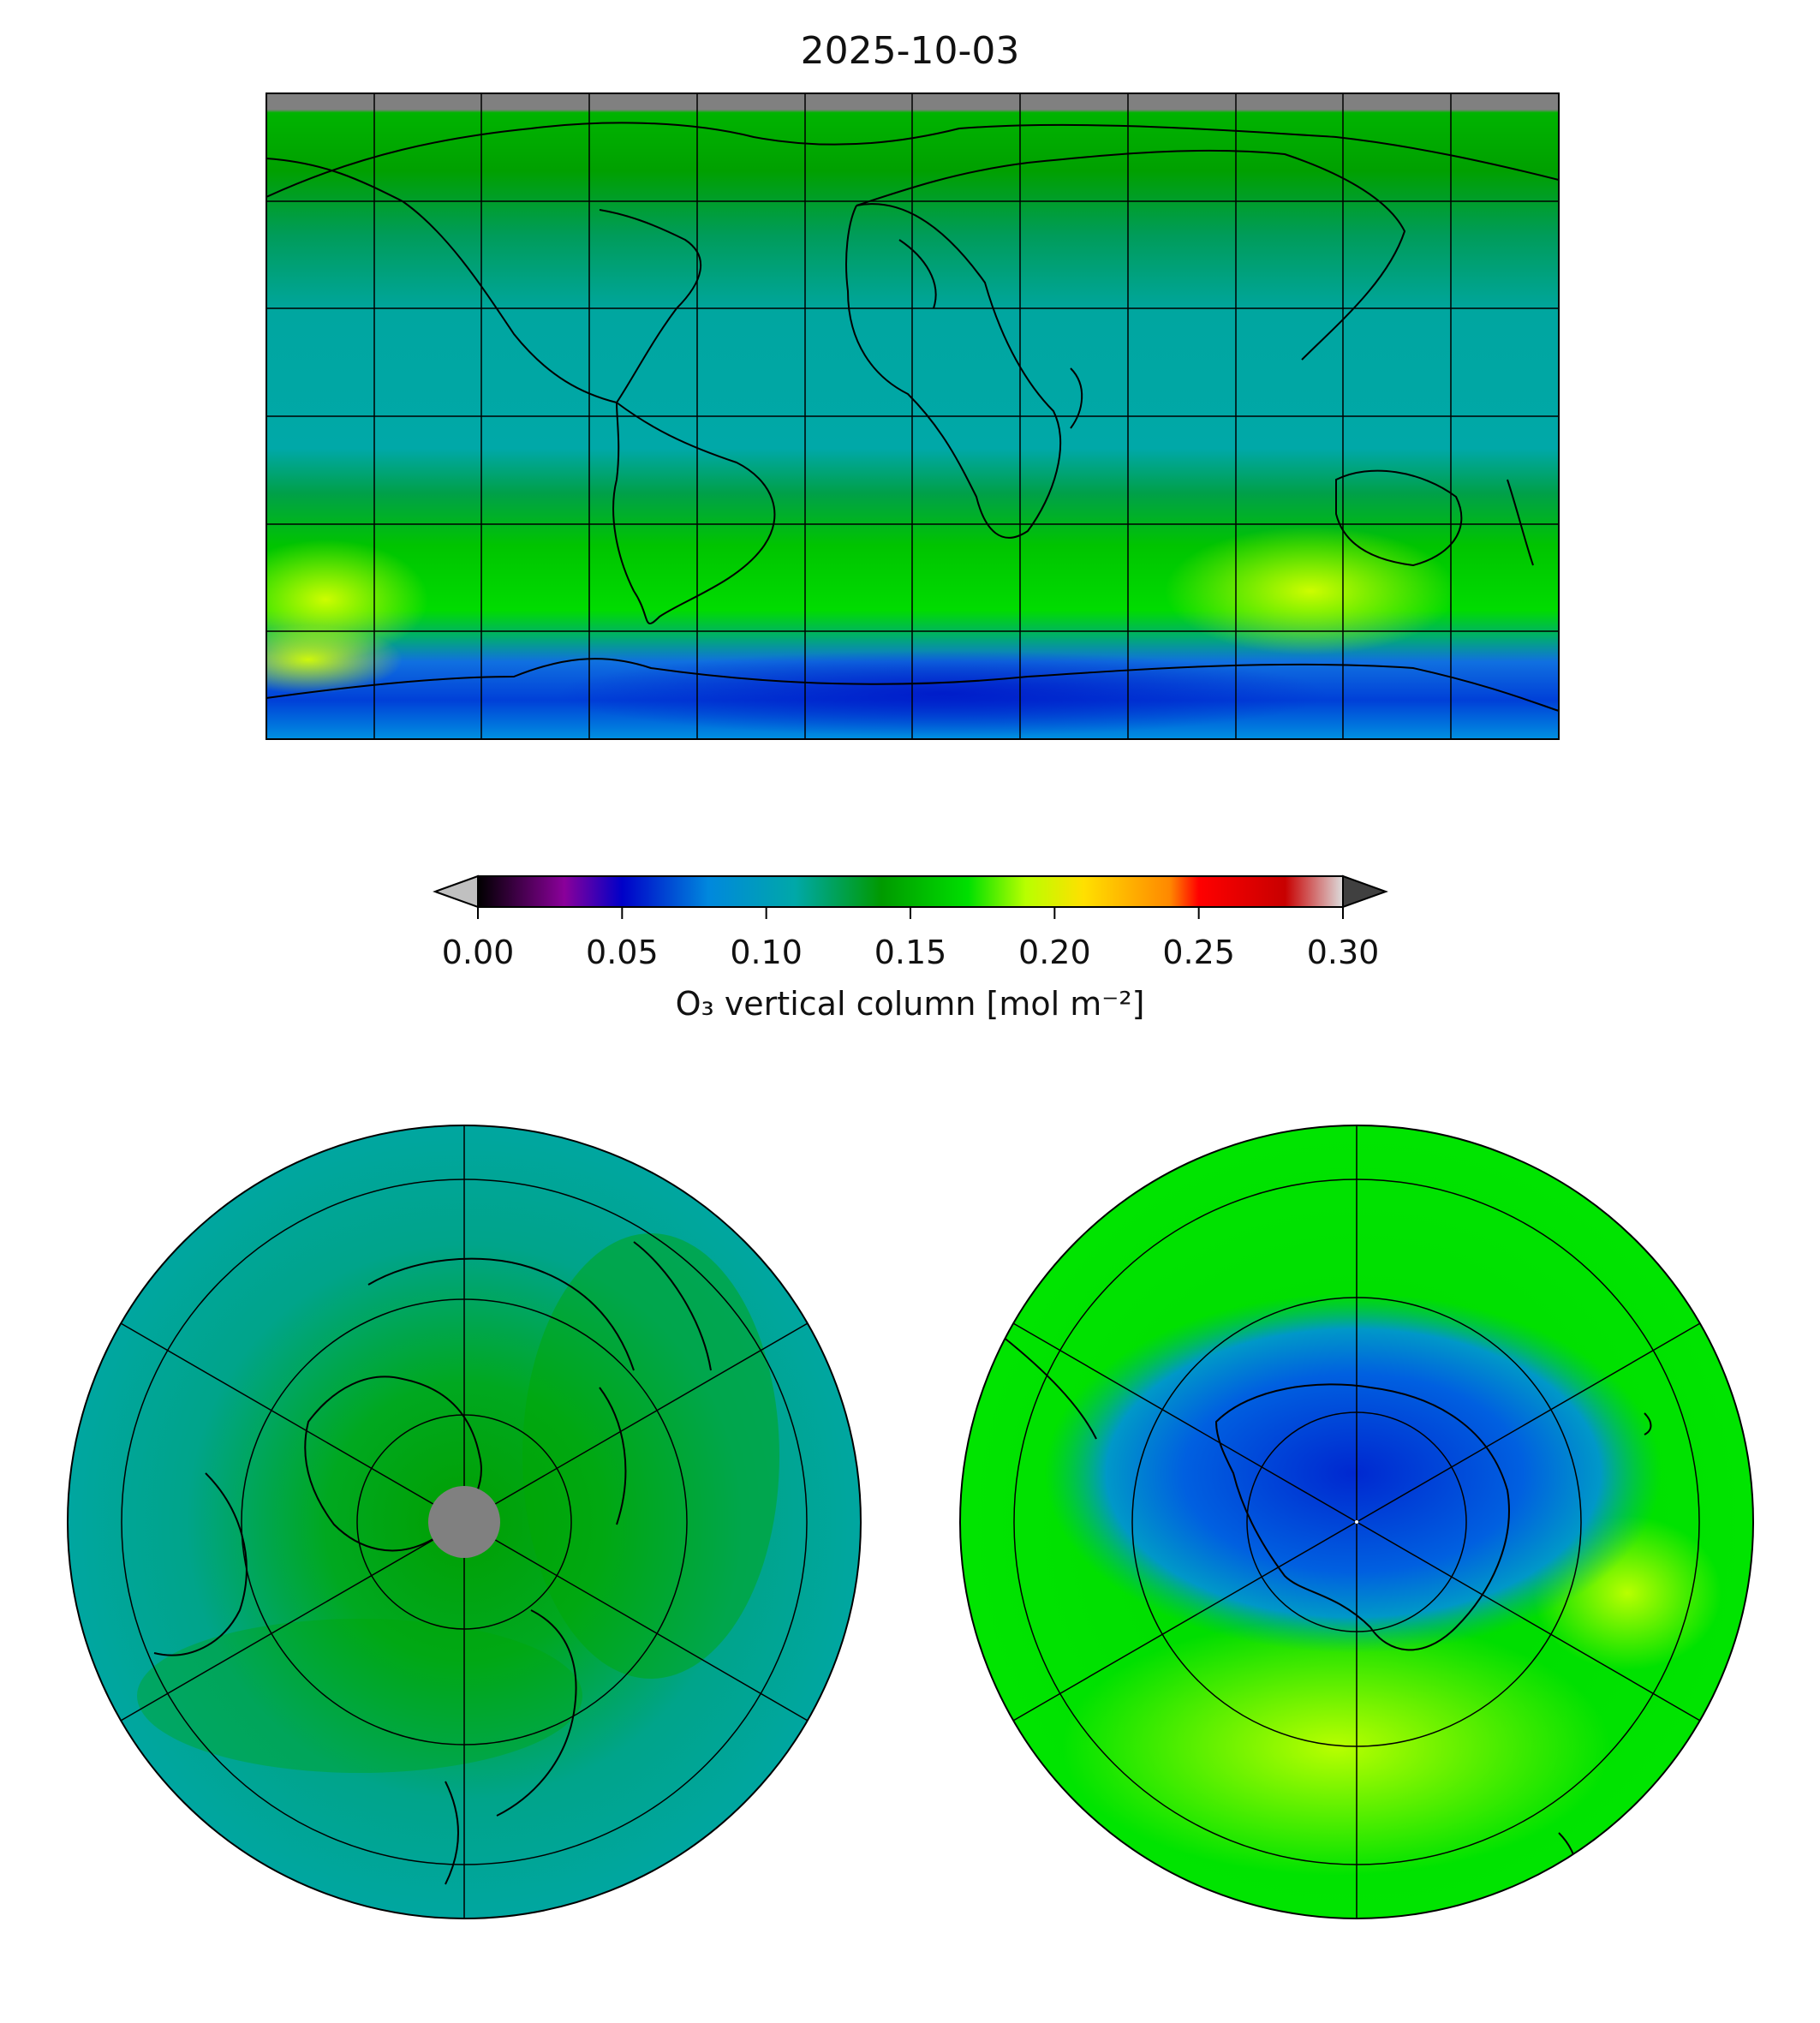 The width and height of the screenshot is (1820, 2023). Describe the element at coordinates (911, 953) in the screenshot. I see `colorbar-tick-label: 0.15` at that location.